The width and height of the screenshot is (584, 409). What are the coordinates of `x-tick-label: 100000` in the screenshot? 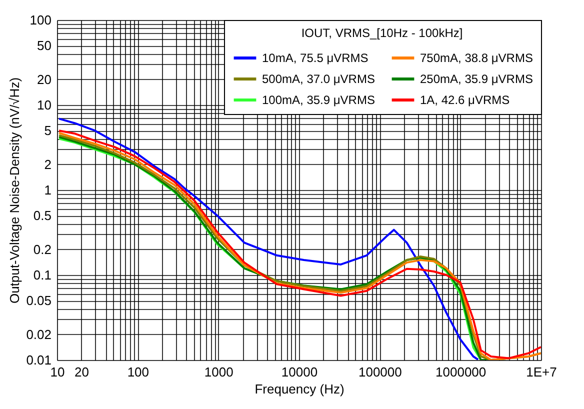 It's located at (380, 372).